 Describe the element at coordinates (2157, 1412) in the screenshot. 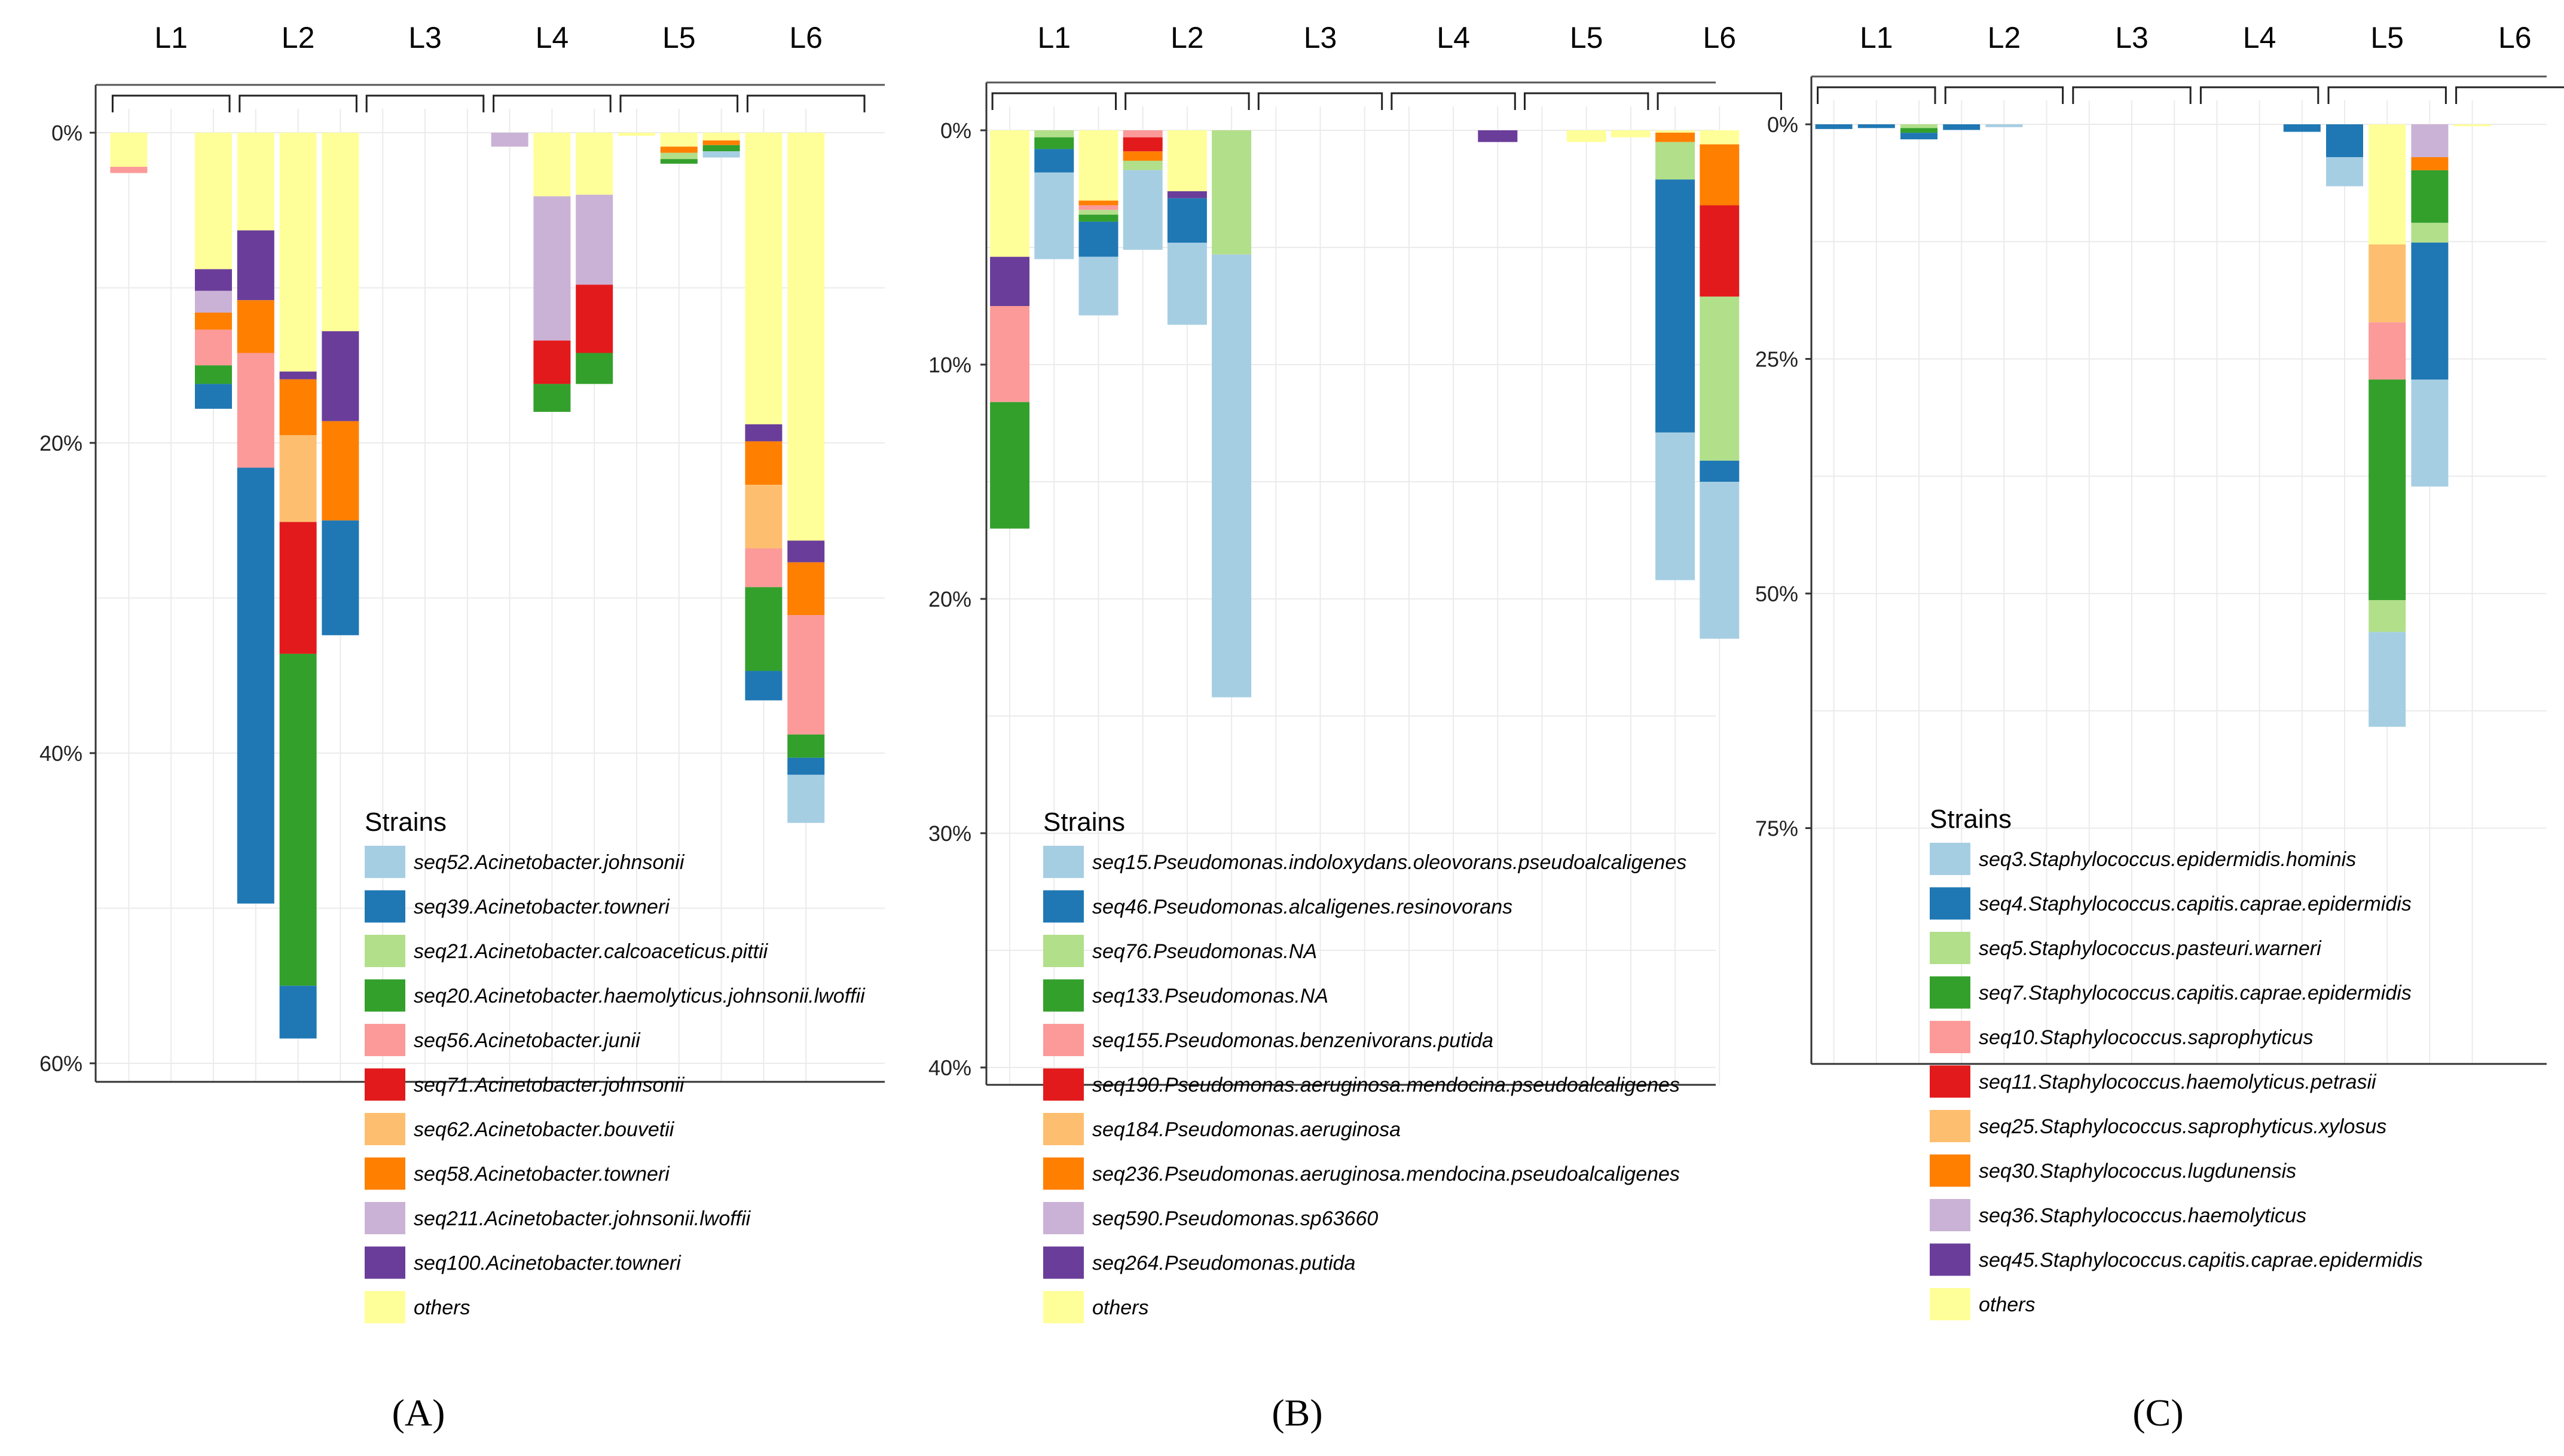

I see `panel-c-caption-label: (C)` at that location.